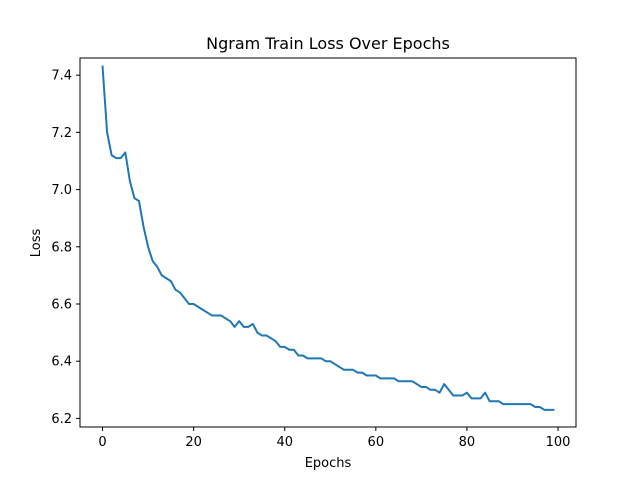 This screenshot has height=480, width=640. Describe the element at coordinates (328, 463) in the screenshot. I see `x-axis-label: Epochs` at that location.